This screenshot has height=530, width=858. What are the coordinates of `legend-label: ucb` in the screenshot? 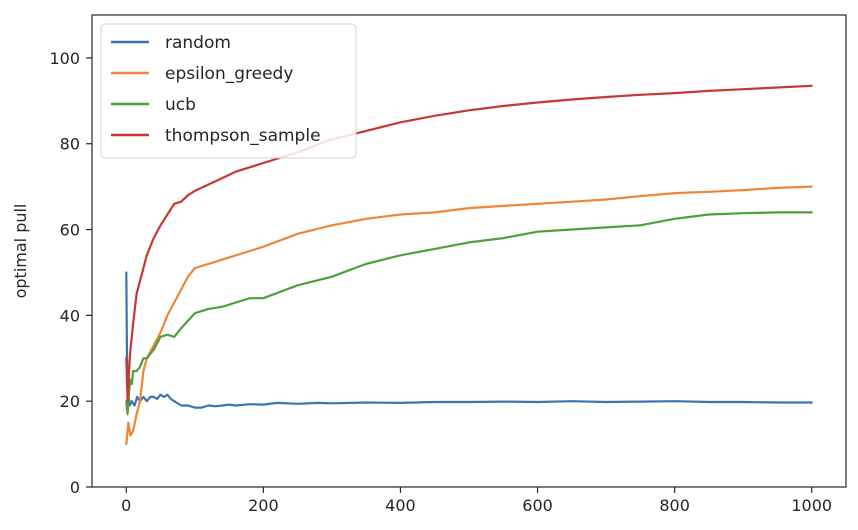 It's located at (180, 105).